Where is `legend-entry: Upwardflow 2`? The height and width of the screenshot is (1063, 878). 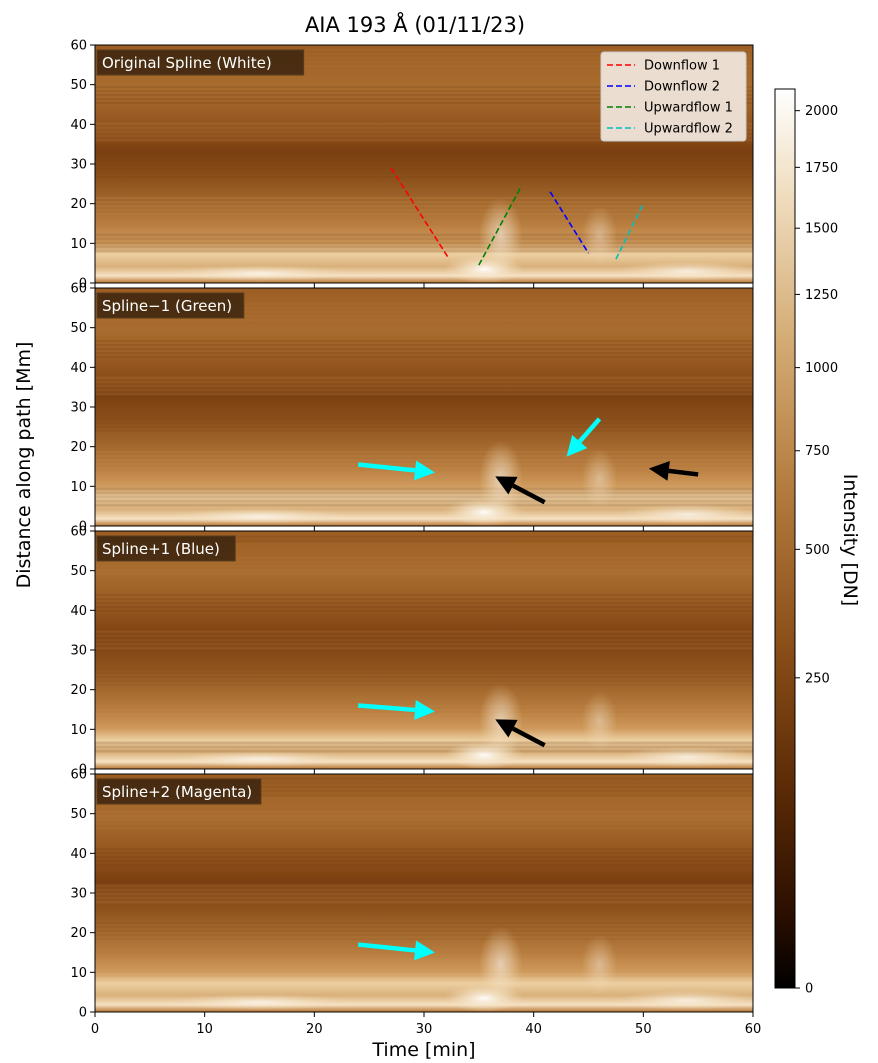 legend-entry: Upwardflow 2 is located at coordinates (688, 129).